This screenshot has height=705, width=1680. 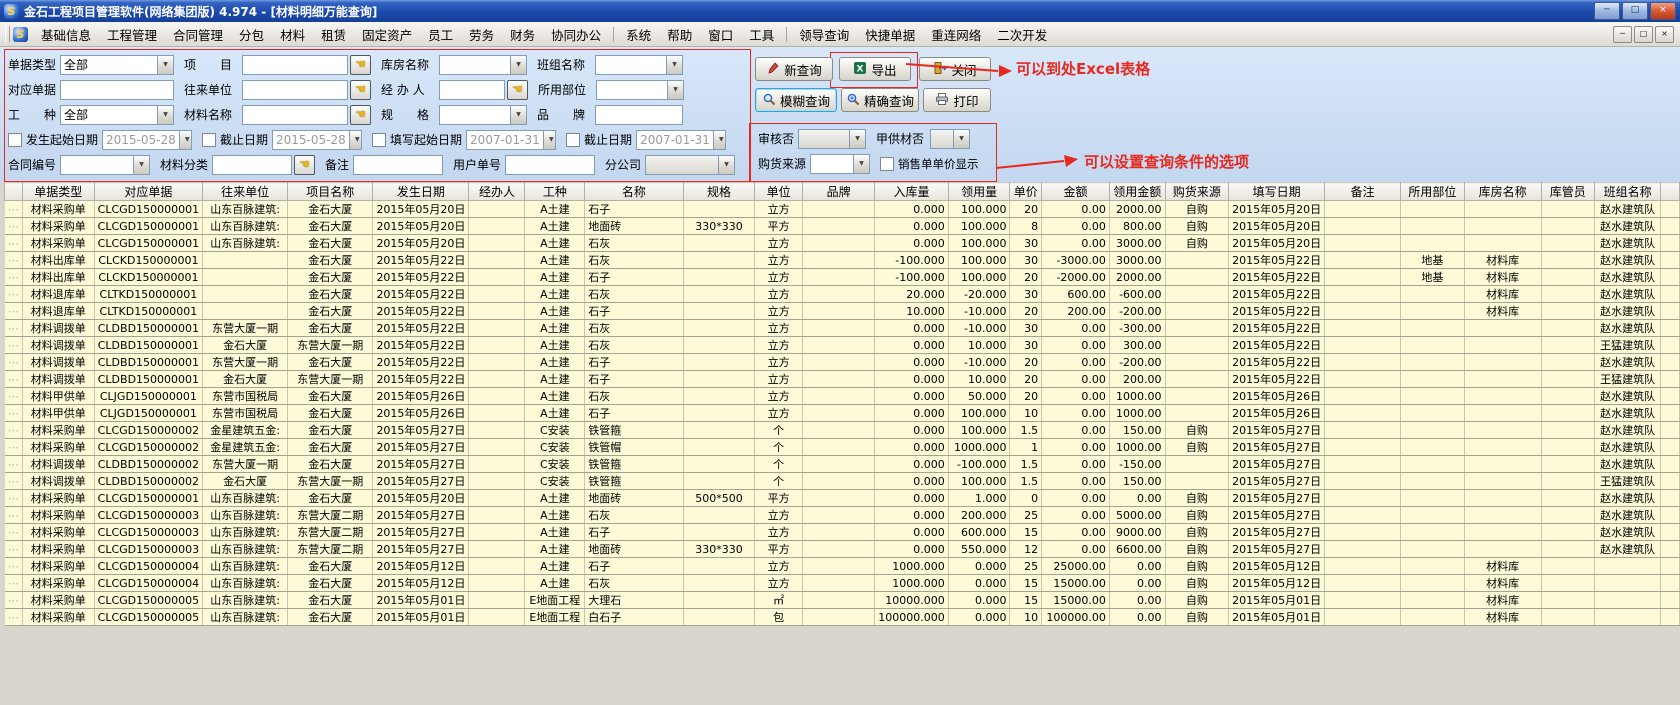 I want to click on col-header-领用金额: 领用金额, so click(x=1137, y=191).